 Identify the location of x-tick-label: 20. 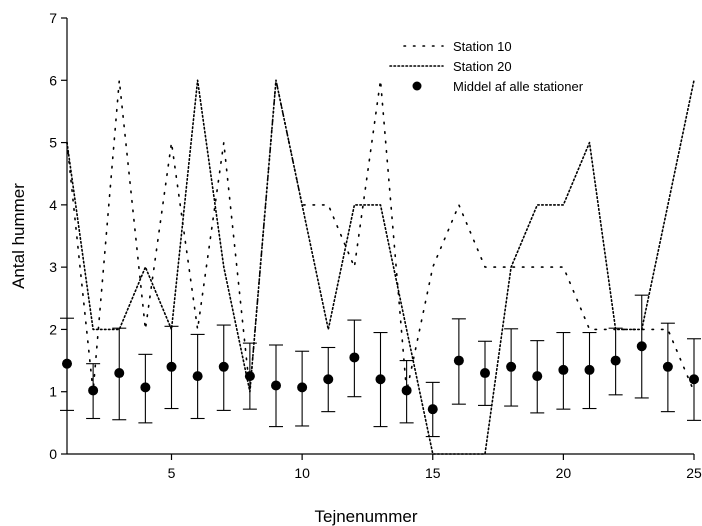
(564, 473).